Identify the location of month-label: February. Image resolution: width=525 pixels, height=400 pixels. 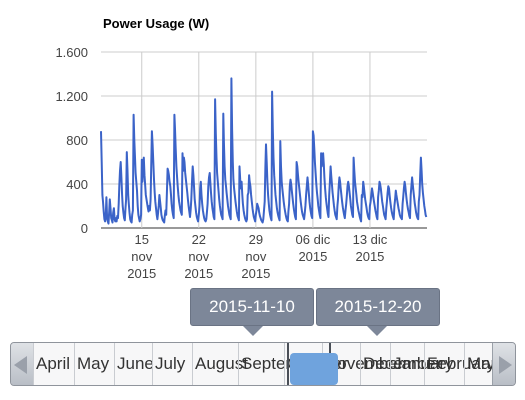
(460, 363).